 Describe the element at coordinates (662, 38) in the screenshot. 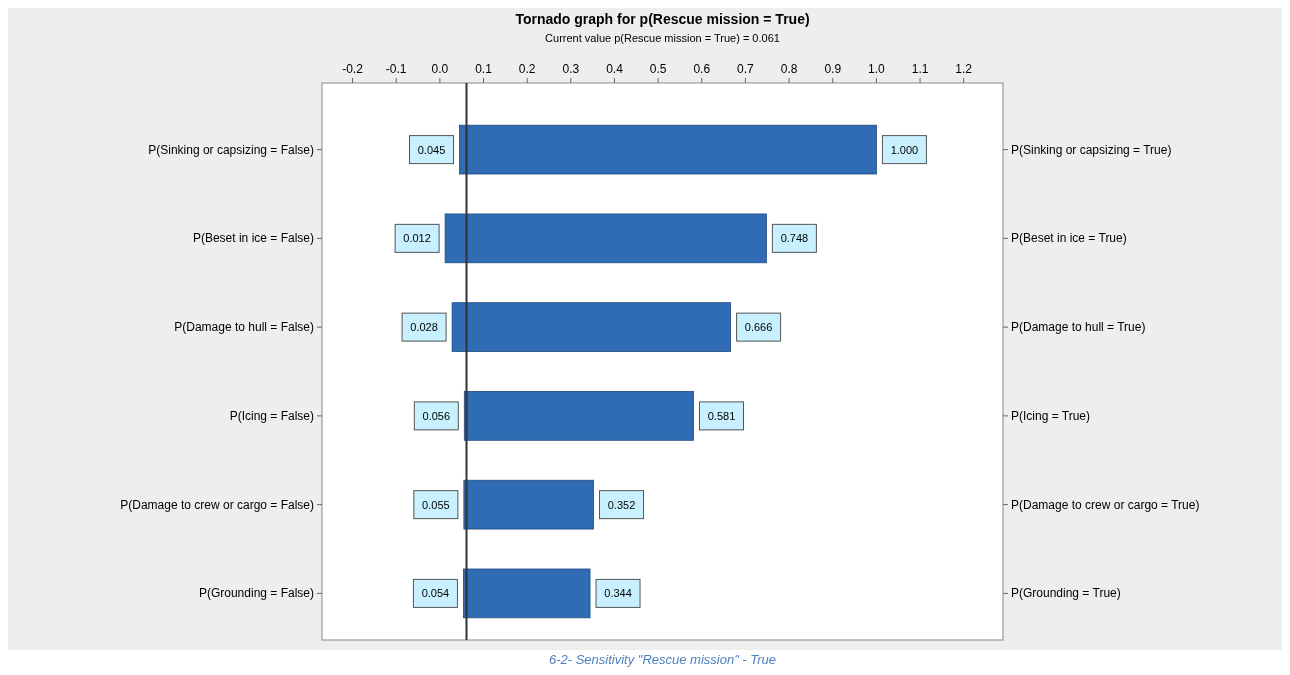

I see `chart-subtitle: Current value p(Rescue mission = True) = 0.061` at that location.